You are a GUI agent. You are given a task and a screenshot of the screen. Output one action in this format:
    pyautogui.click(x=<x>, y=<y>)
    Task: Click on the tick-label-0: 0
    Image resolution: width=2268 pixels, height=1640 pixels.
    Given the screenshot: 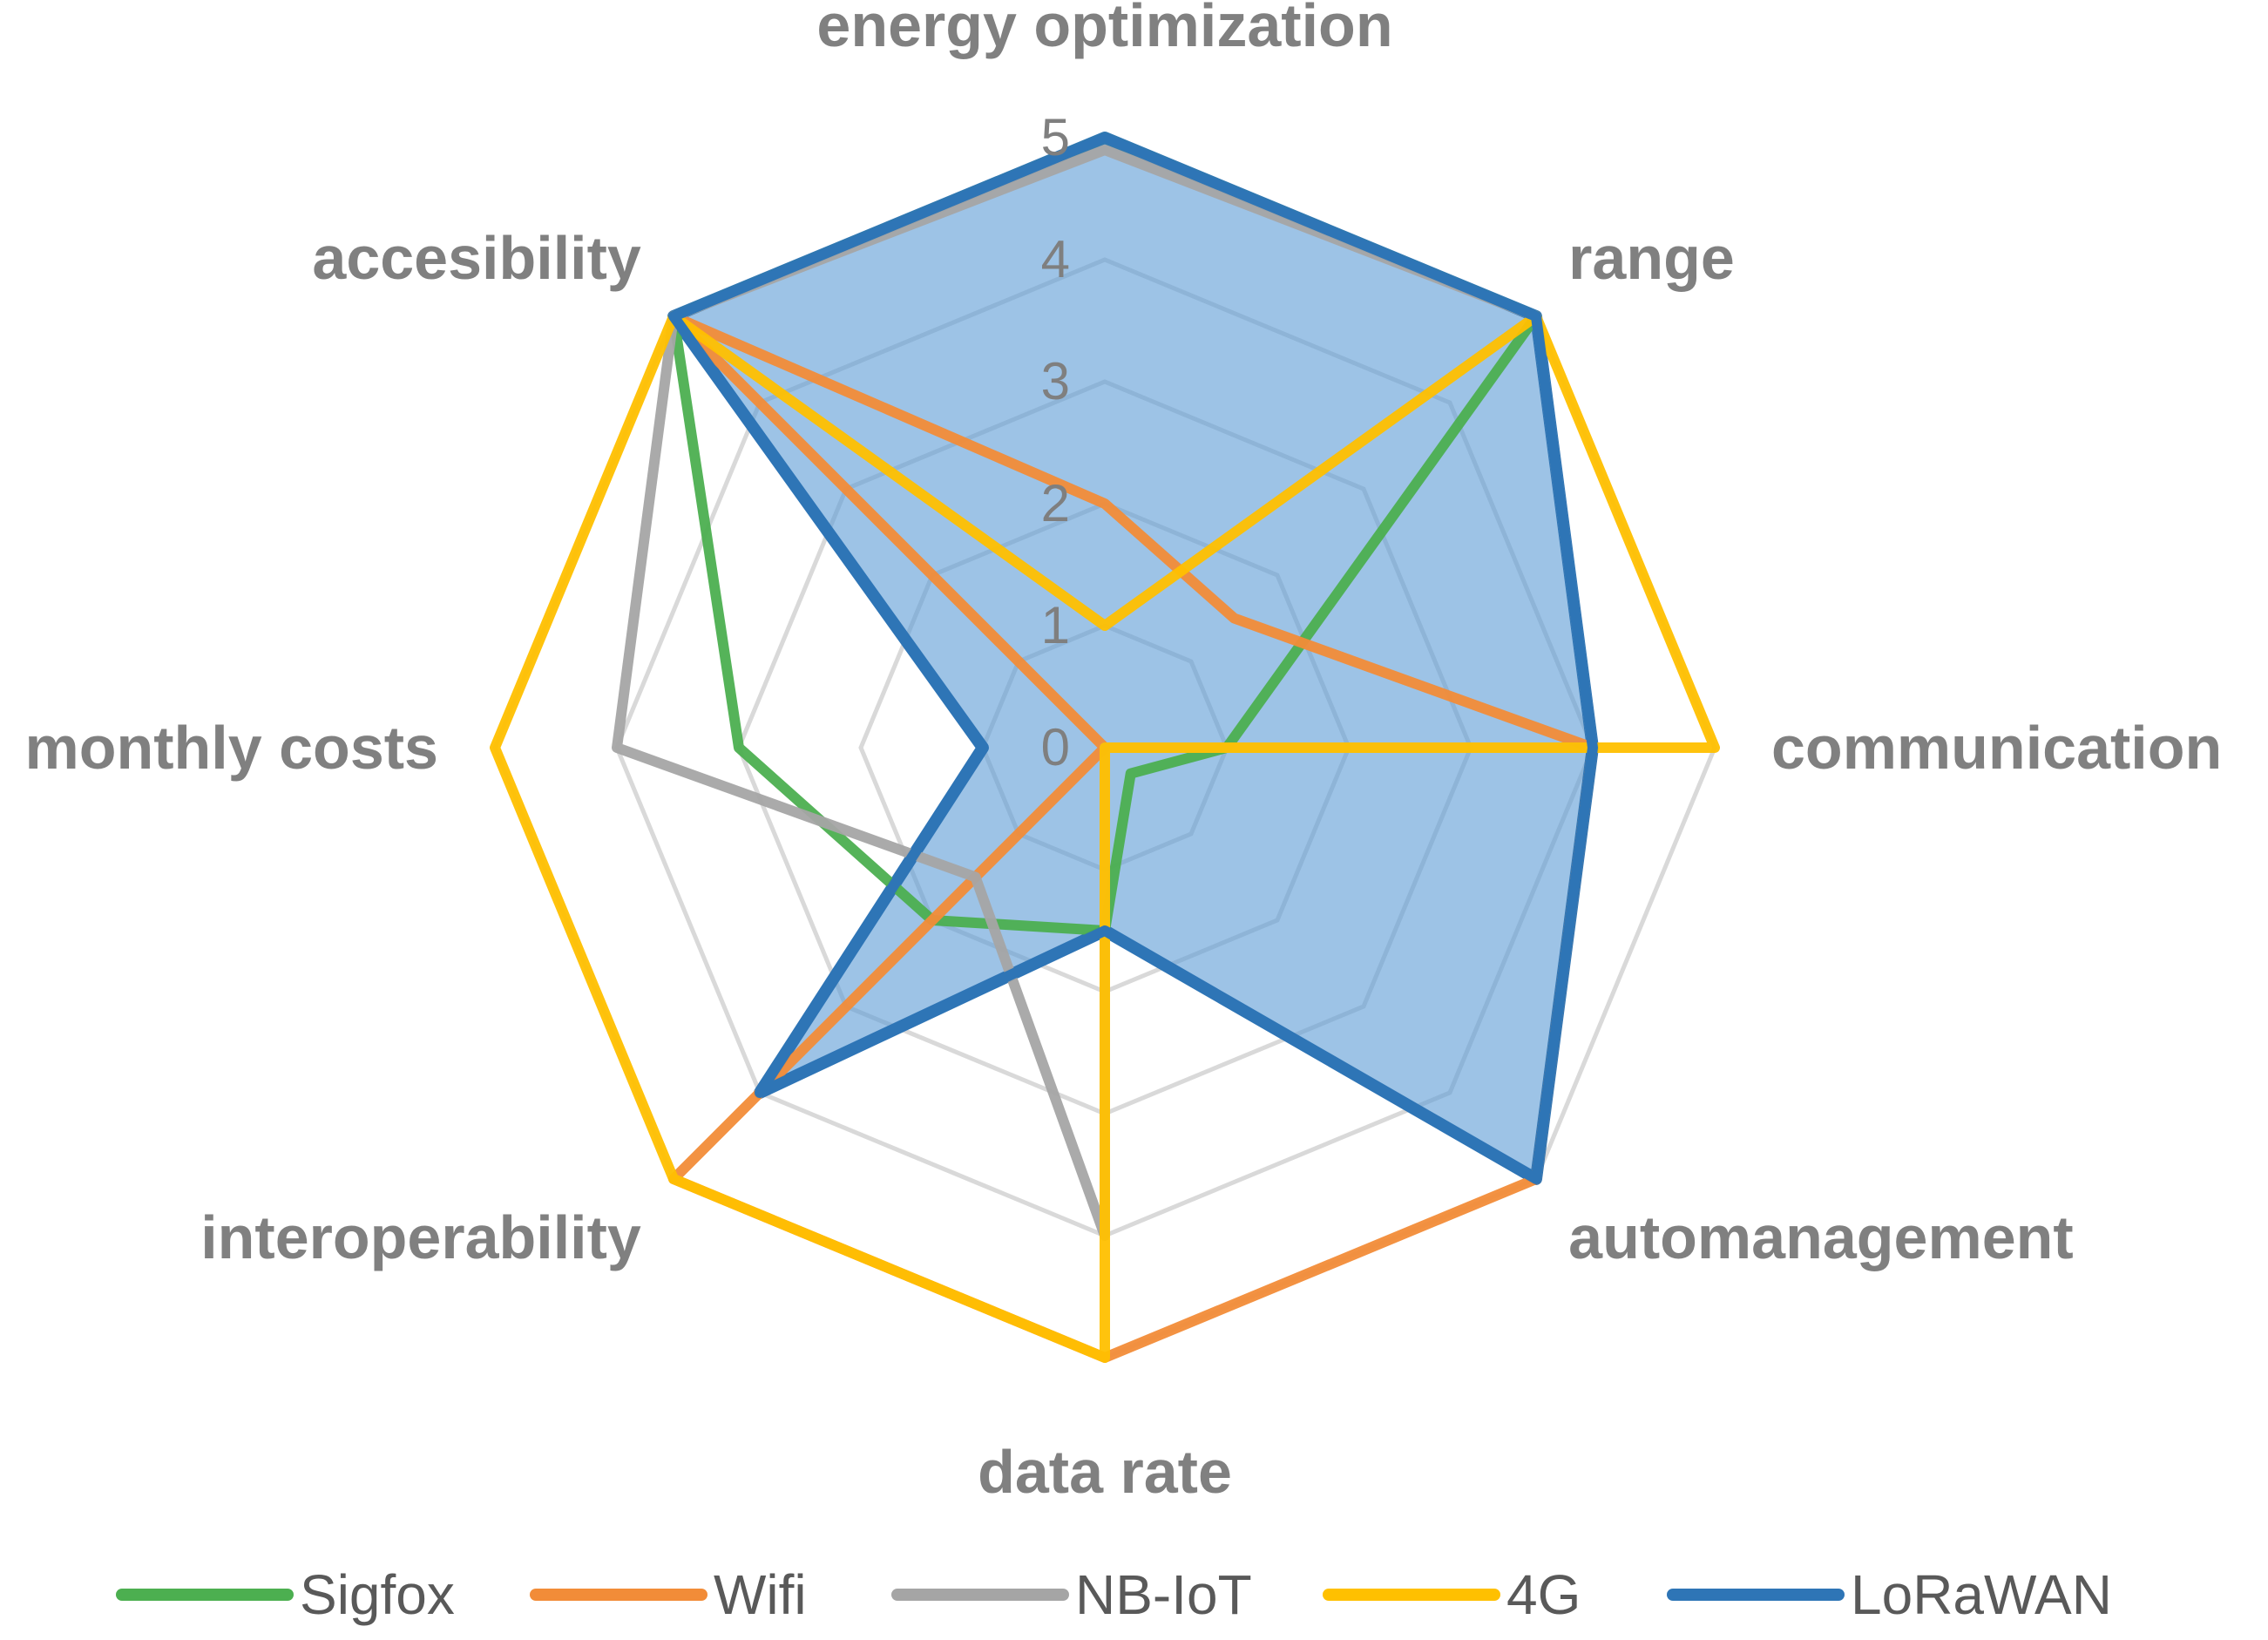 What is the action you would take?
    pyautogui.click(x=1055, y=747)
    